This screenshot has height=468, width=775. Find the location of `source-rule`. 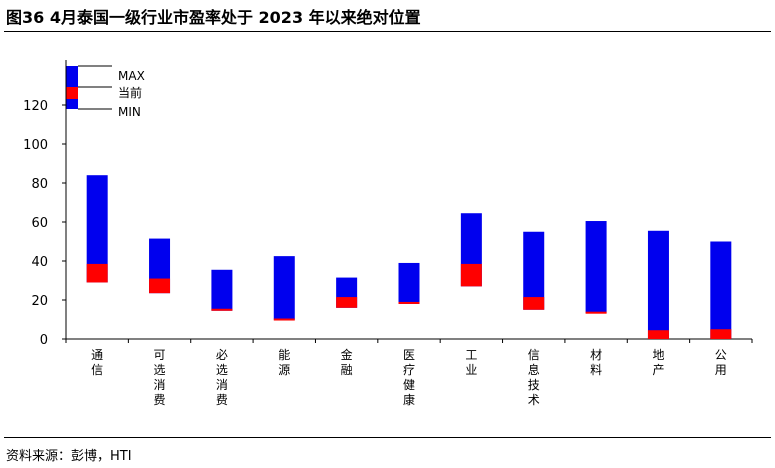

source-rule is located at coordinates (387, 437).